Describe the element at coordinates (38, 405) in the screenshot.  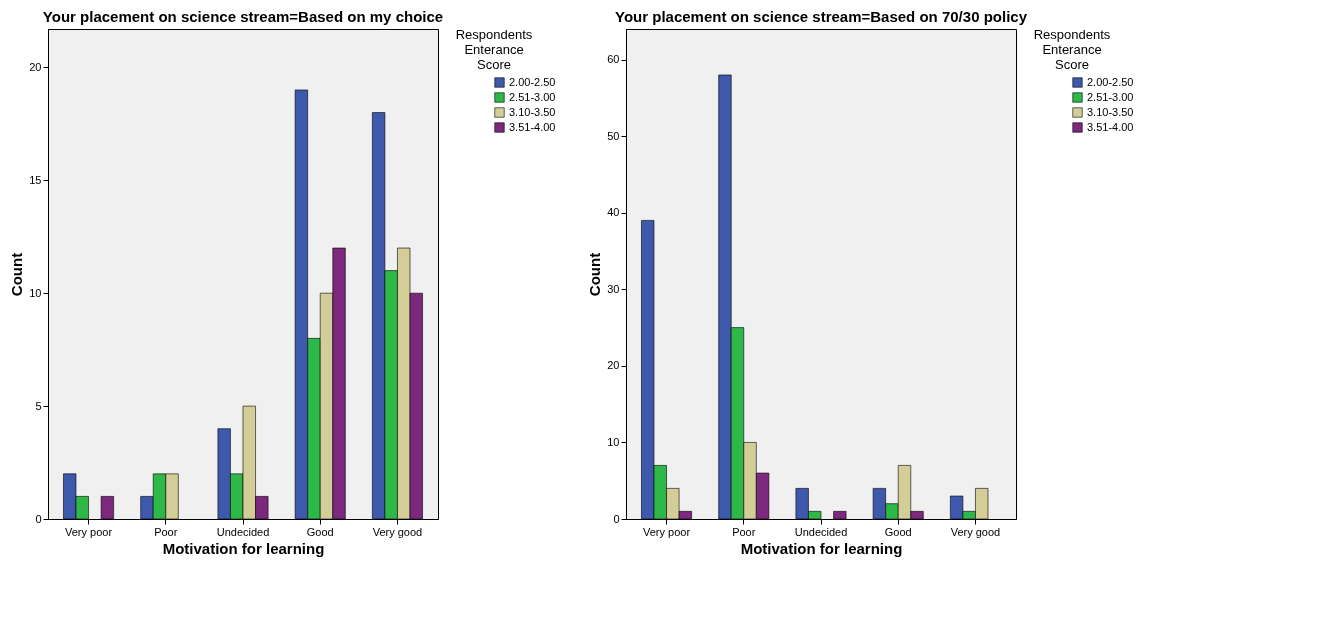
I see `y-tick-label: 5` at that location.